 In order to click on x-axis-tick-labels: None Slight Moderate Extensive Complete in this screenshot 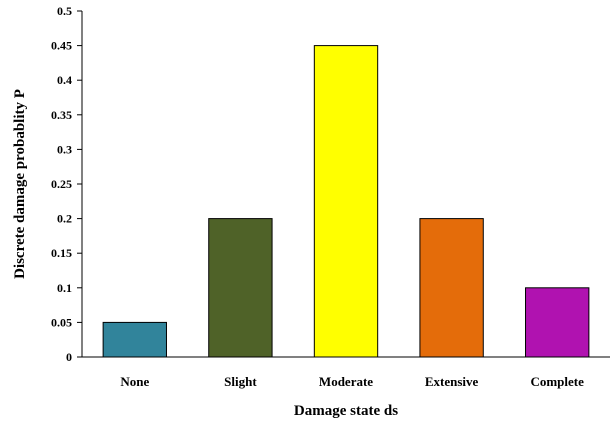, I will do `click(352, 381)`.